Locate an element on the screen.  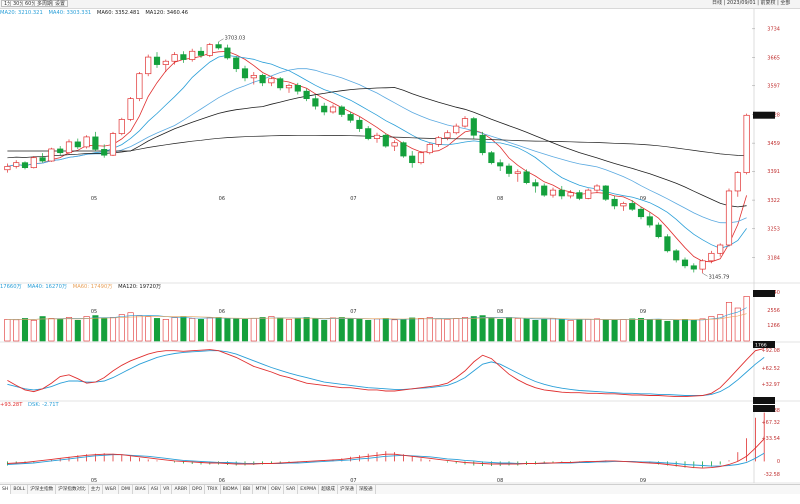
volume-month-label-09: 09 is located at coordinates (643, 312).